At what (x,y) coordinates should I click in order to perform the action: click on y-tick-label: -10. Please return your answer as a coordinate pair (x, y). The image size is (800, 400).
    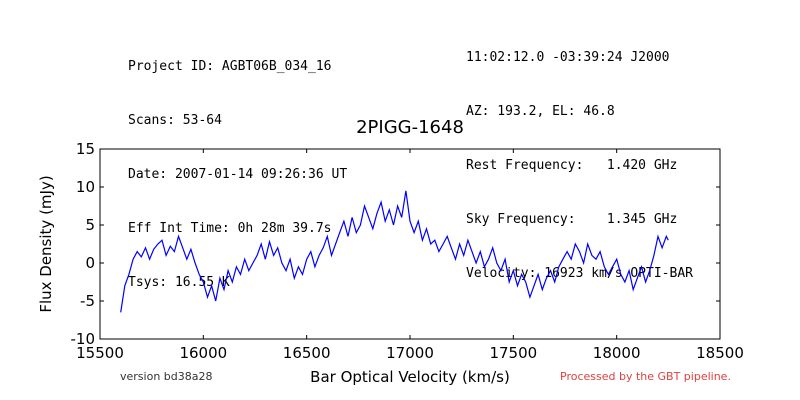
    Looking at the image, I should click on (83, 339).